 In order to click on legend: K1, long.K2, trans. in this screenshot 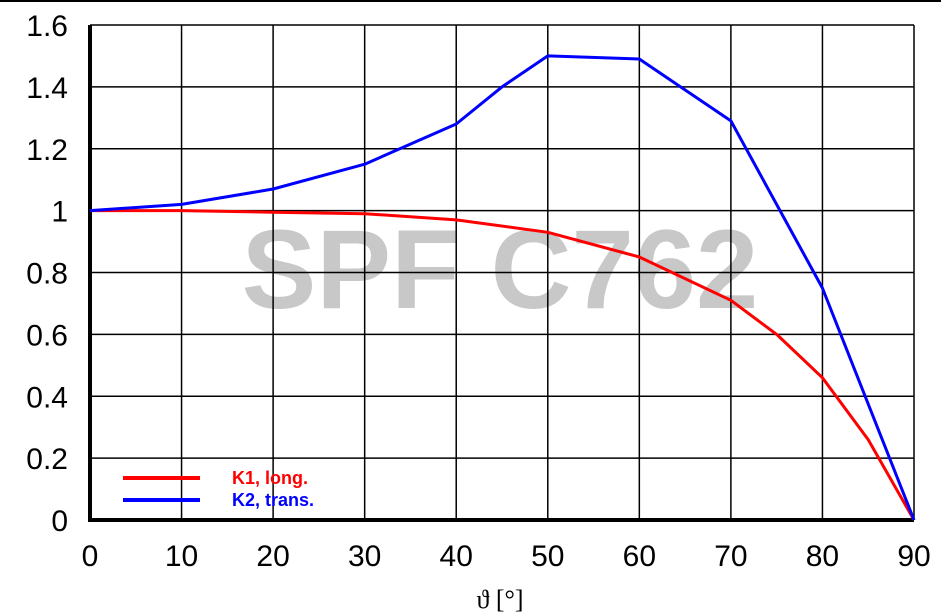, I will do `click(218, 489)`.